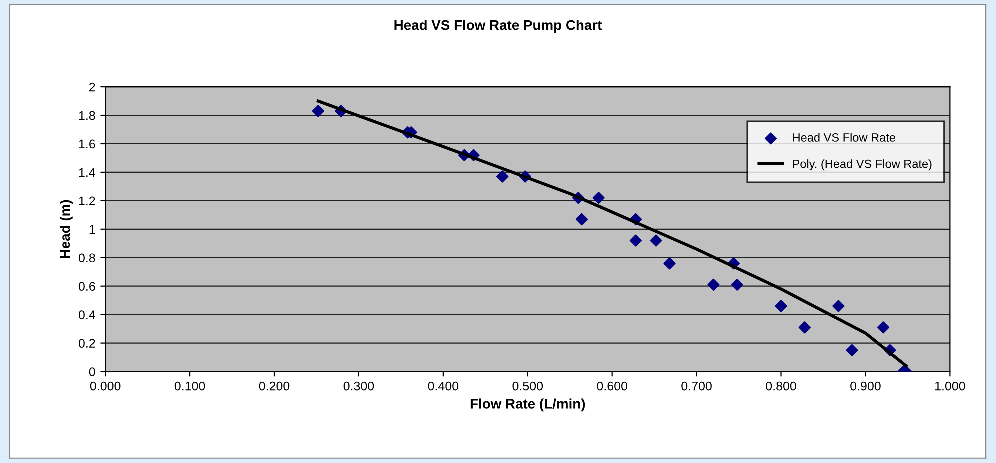 The image size is (996, 463). Describe the element at coordinates (87, 258) in the screenshot. I see `y-tick-label: 0.8` at that location.